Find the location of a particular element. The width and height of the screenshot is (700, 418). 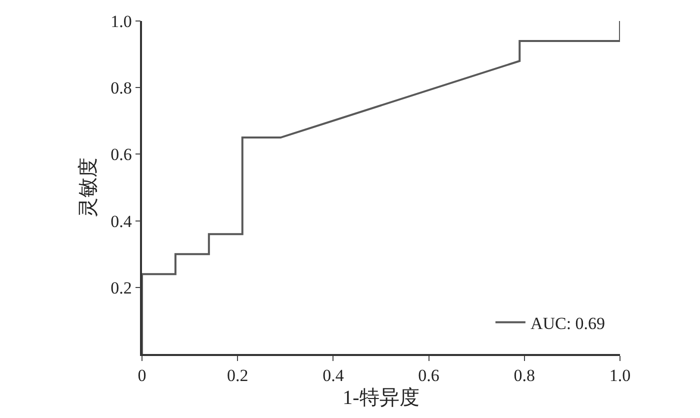

legend-label: AUC: 0.69 is located at coordinates (568, 323).